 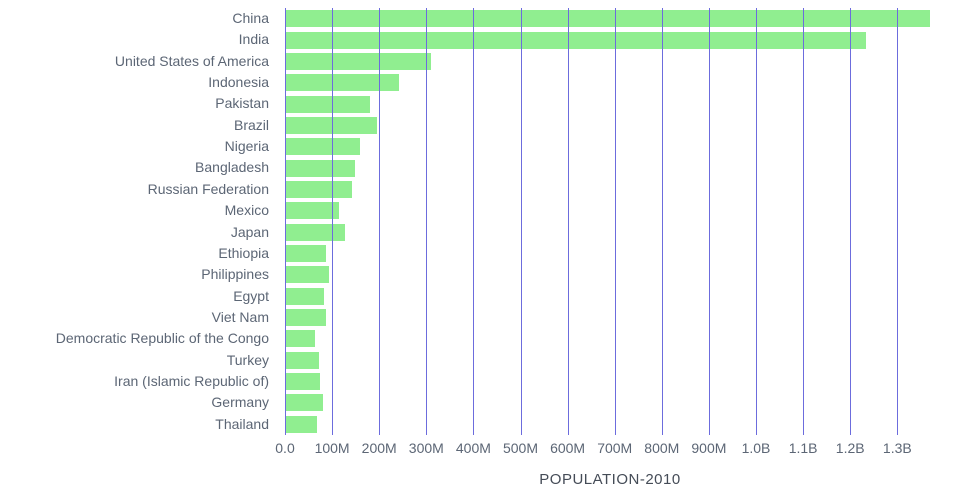 What do you see at coordinates (162, 338) in the screenshot?
I see `y-axis-label: Democratic Republic of the Congo` at bounding box center [162, 338].